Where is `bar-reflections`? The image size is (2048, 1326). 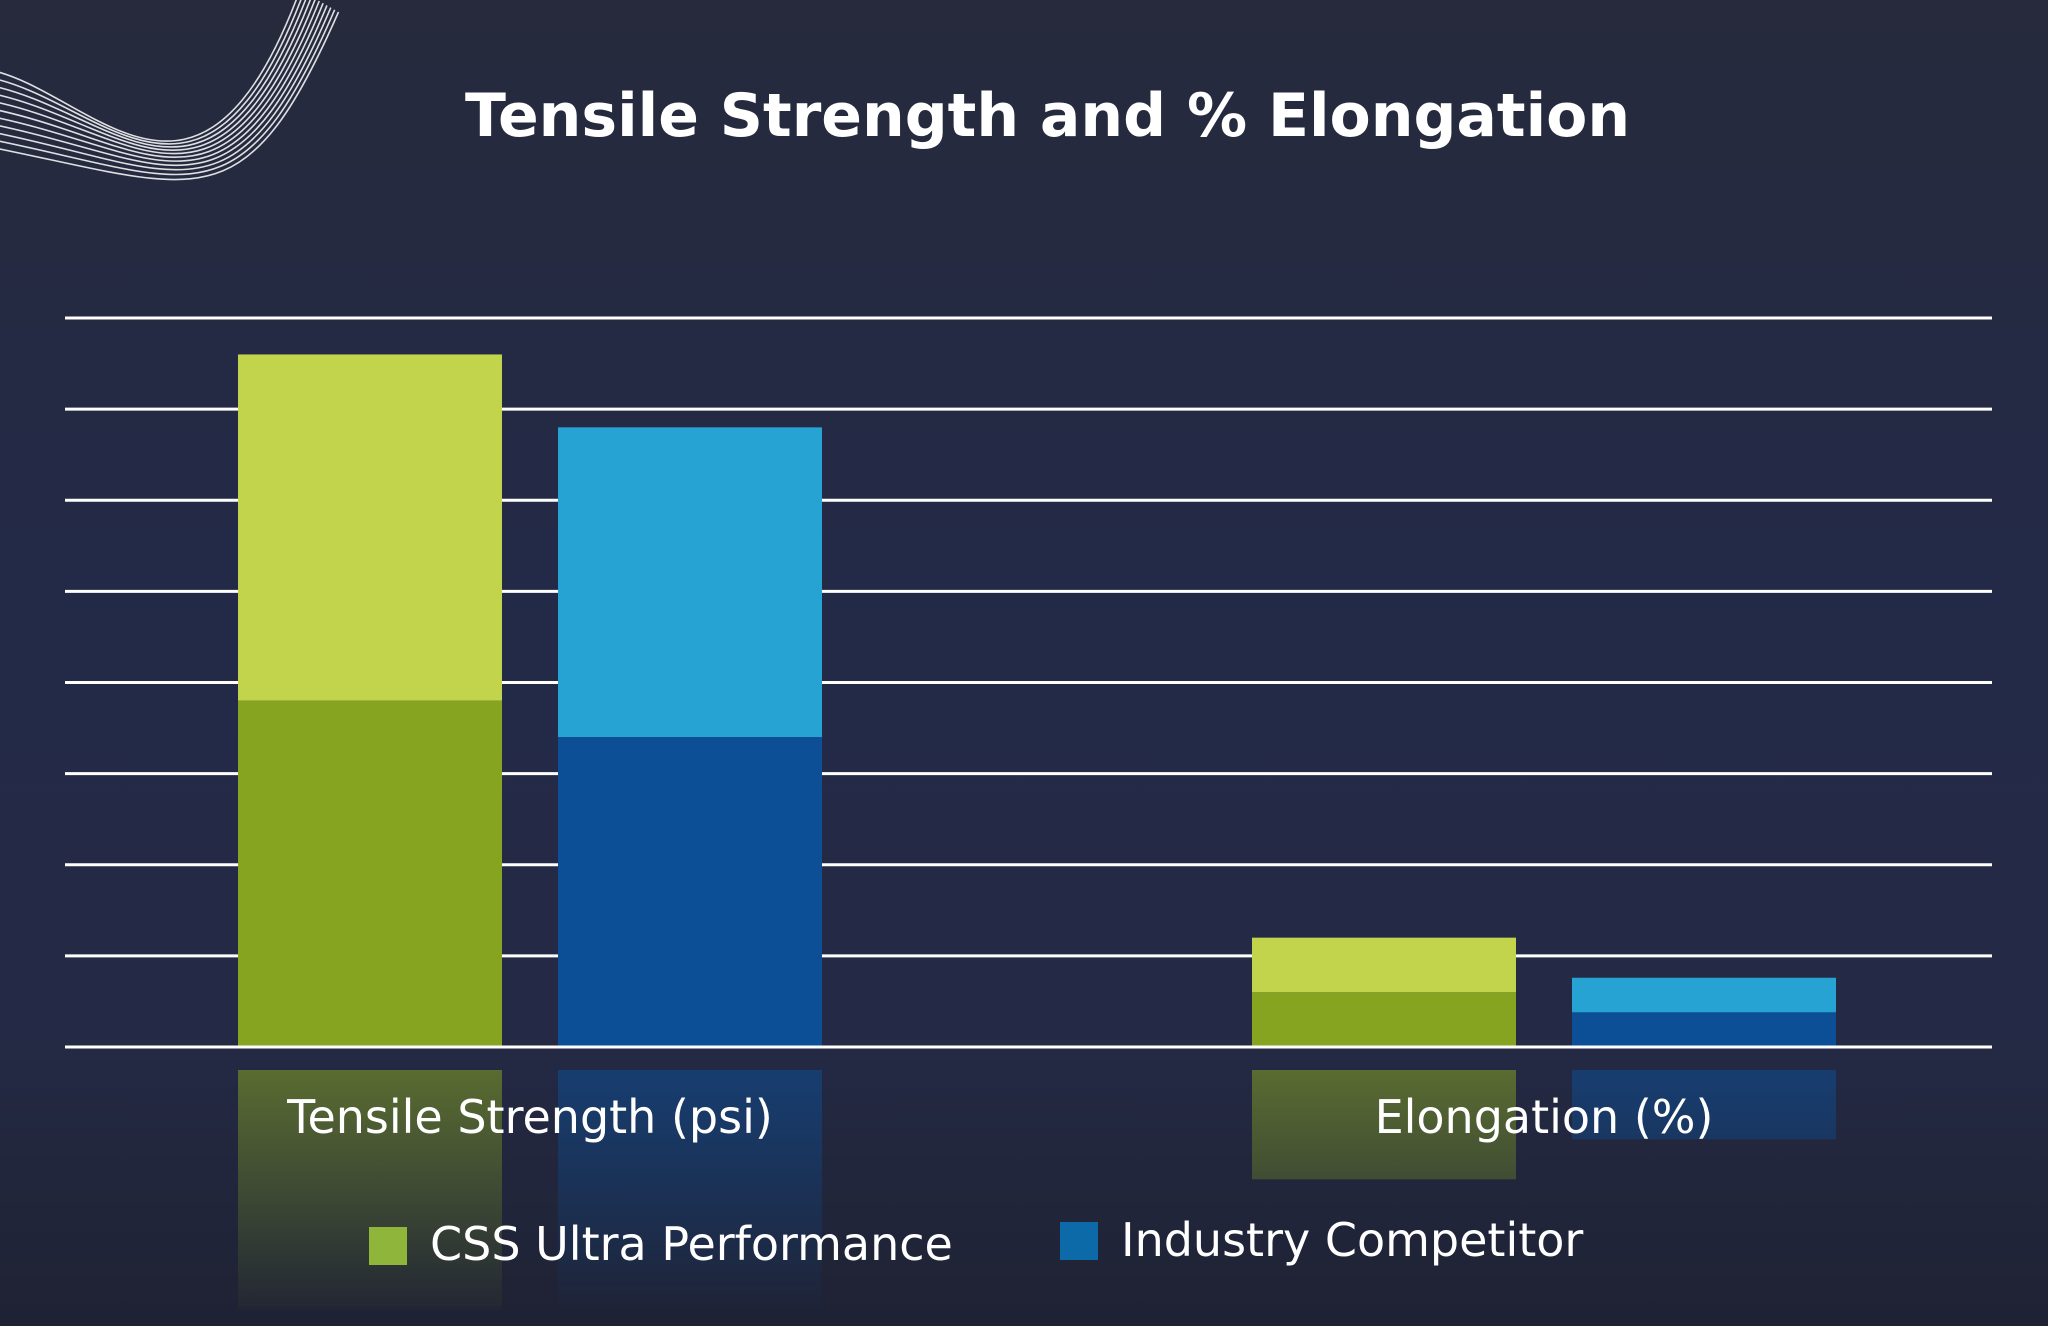
bar-reflections is located at coordinates (1037, 1190).